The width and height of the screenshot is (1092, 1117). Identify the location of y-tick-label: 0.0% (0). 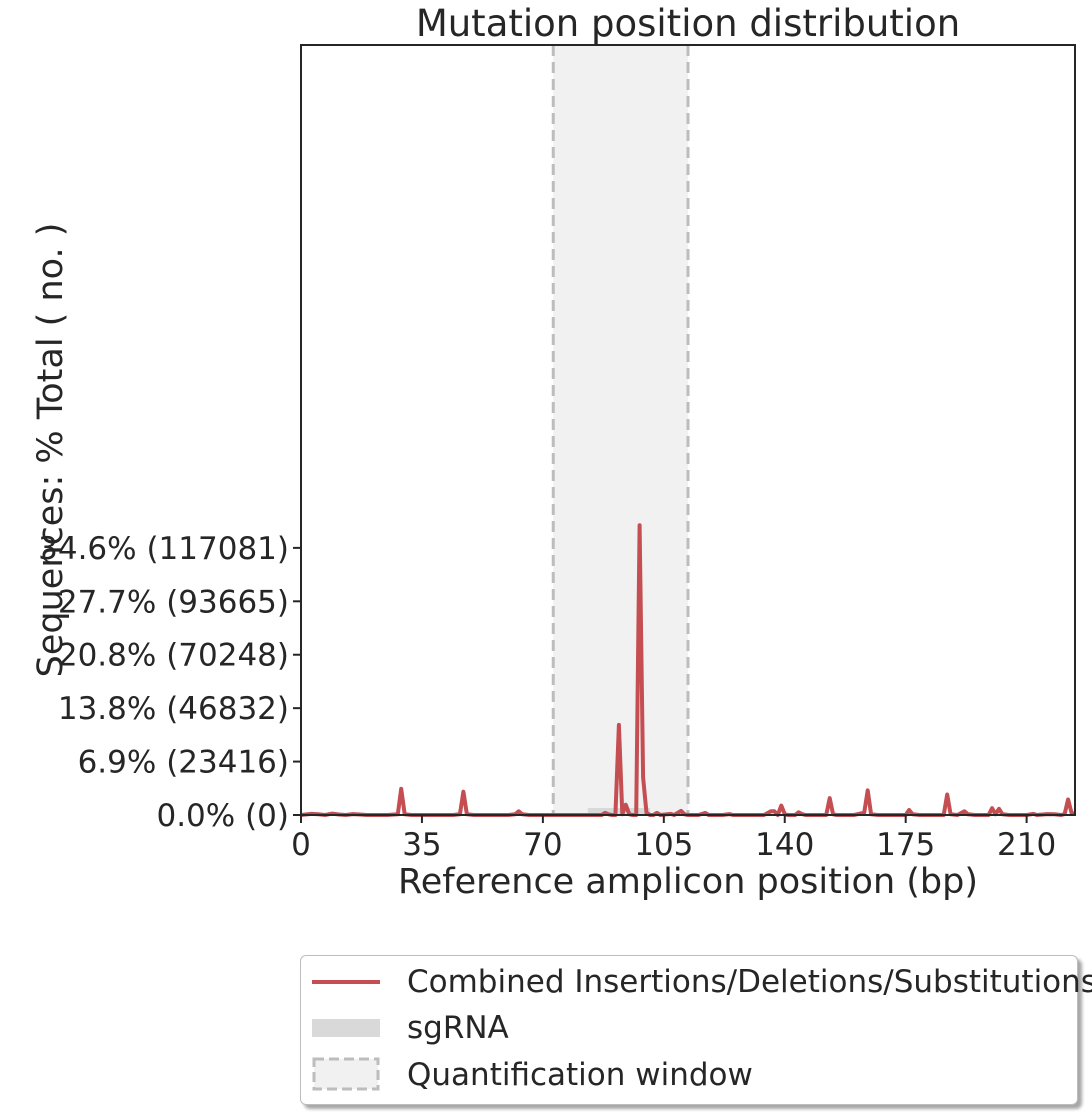
(222, 816).